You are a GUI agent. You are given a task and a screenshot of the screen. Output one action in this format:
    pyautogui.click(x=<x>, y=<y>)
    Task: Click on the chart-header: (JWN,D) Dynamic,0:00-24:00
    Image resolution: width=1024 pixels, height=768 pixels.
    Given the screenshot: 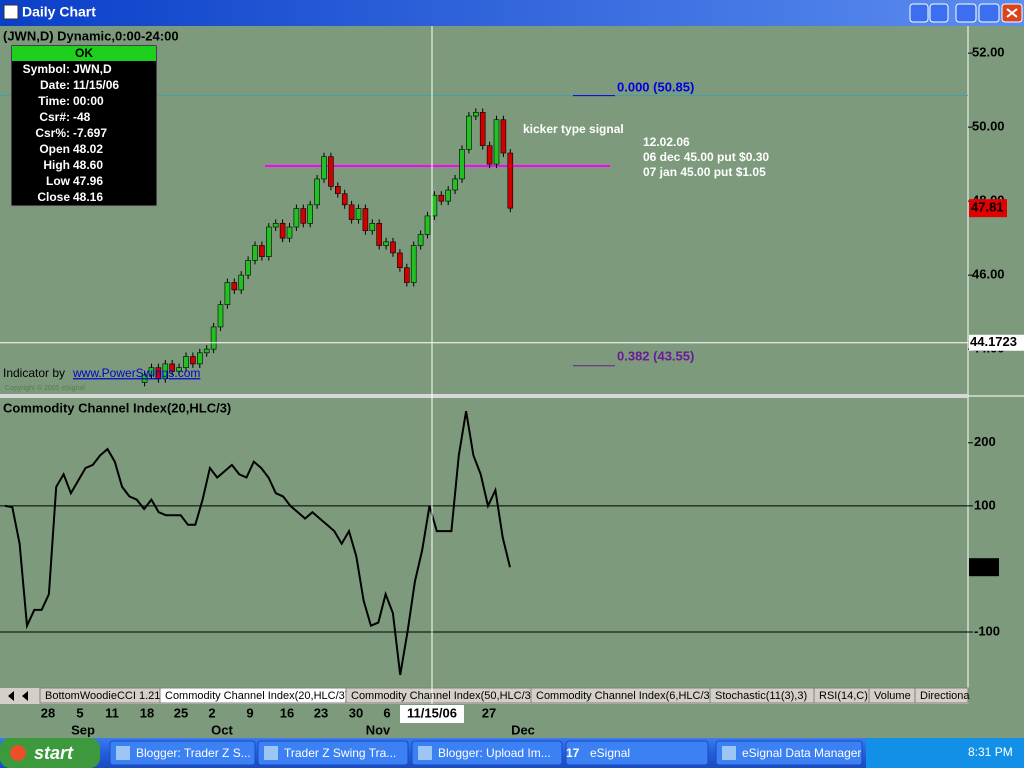 What is the action you would take?
    pyautogui.click(x=91, y=35)
    